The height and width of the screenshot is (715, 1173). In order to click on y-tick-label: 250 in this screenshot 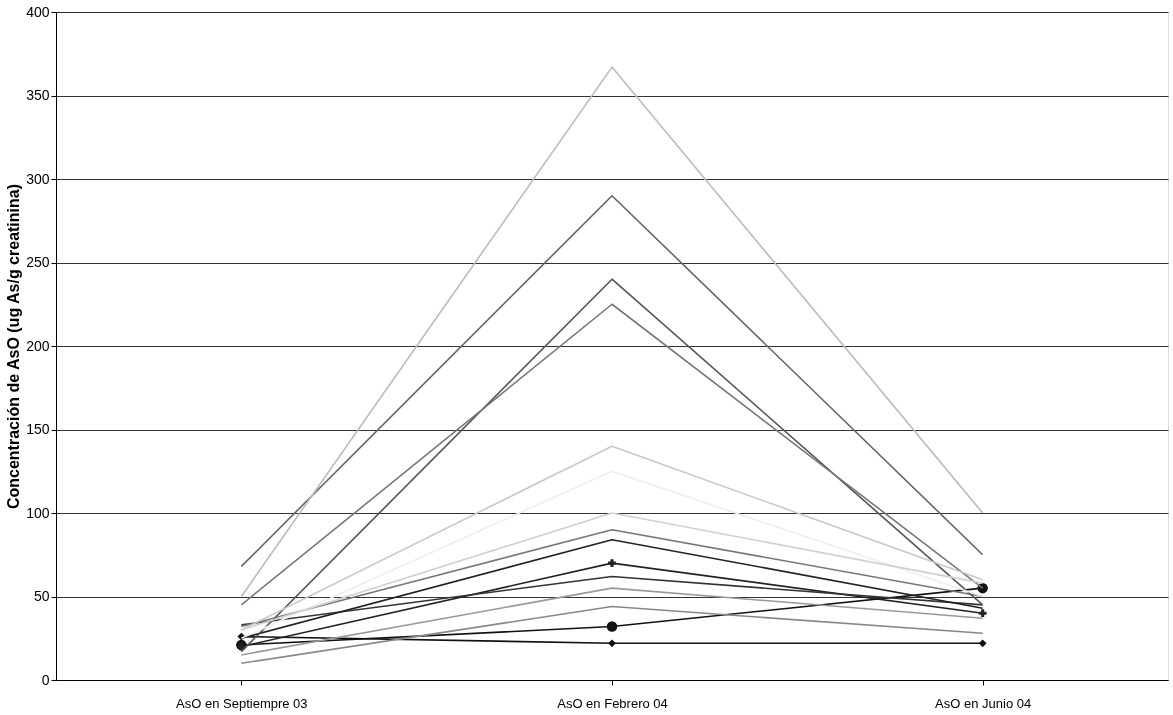, I will do `click(38, 262)`.